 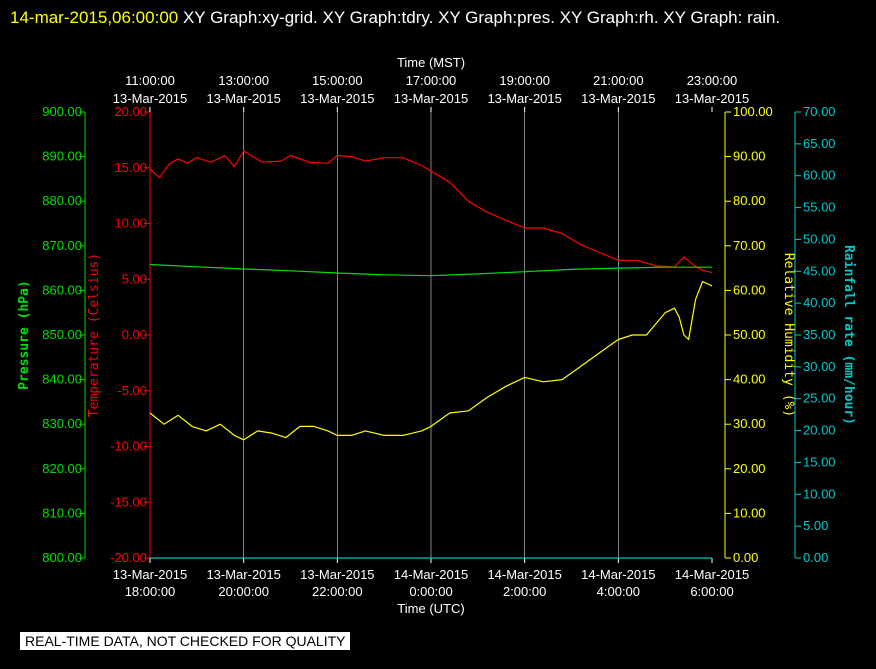 What do you see at coordinates (185, 641) in the screenshot?
I see `quality-disclaimer: REAL-TIME DATA, NOT CHECKED FOR QUALITY` at bounding box center [185, 641].